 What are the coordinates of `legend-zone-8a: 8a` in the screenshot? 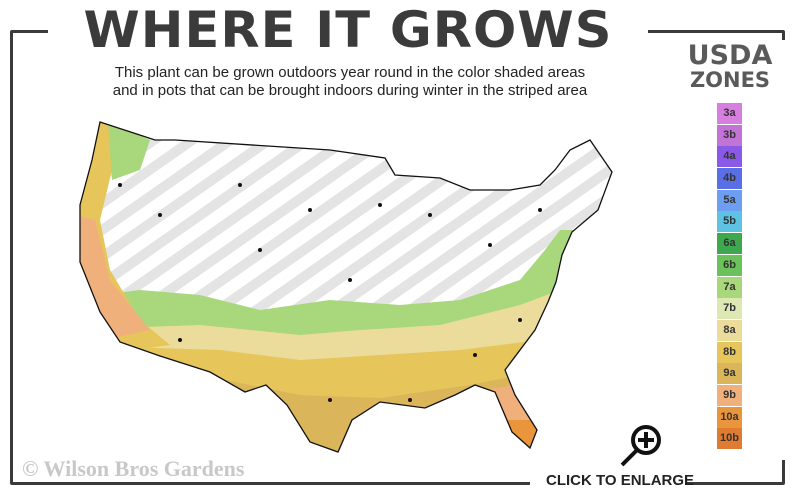 It's located at (729, 330).